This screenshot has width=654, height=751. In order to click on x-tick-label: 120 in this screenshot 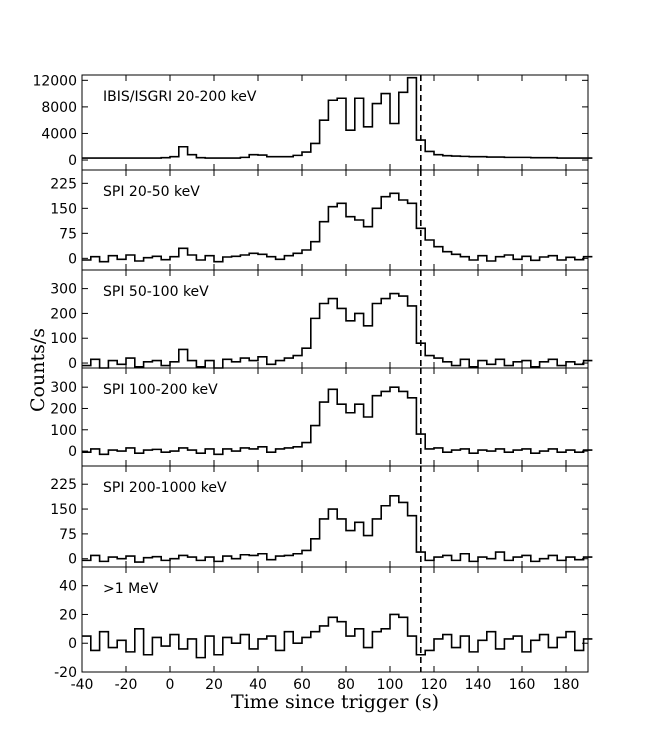, I will do `click(434, 685)`.